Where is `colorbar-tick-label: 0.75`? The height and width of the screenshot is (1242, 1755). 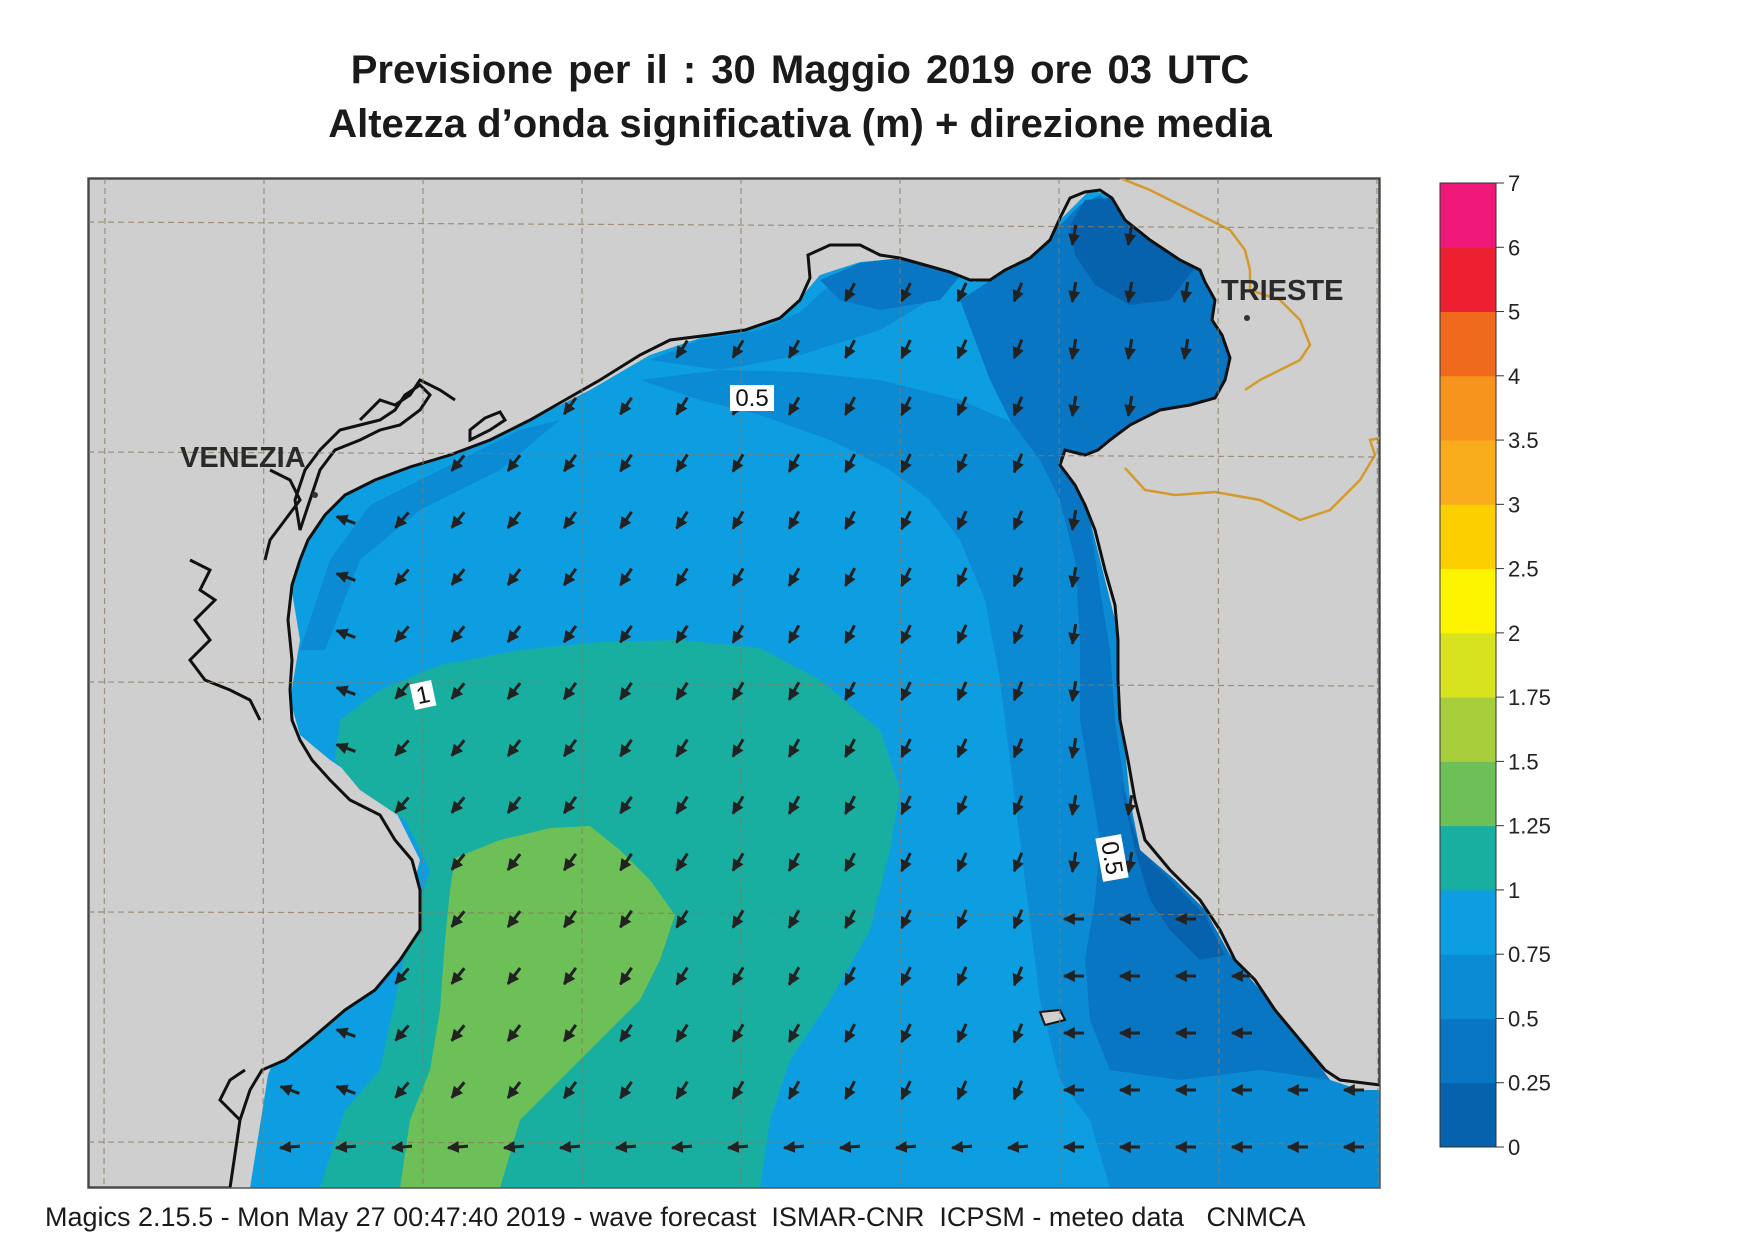 colorbar-tick-label: 0.75 is located at coordinates (1529, 954).